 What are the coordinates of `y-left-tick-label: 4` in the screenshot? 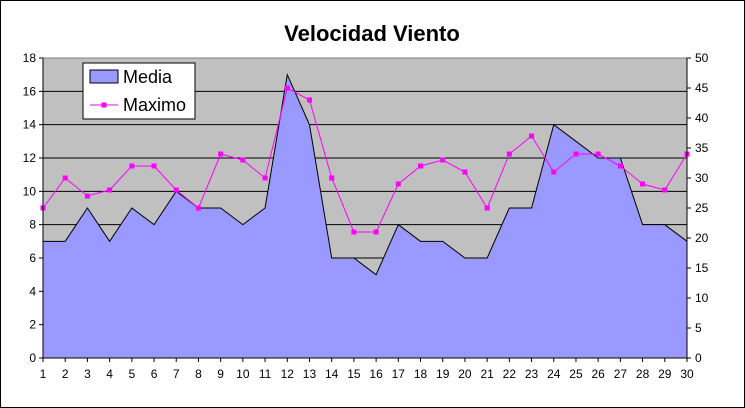 It's located at (32, 291).